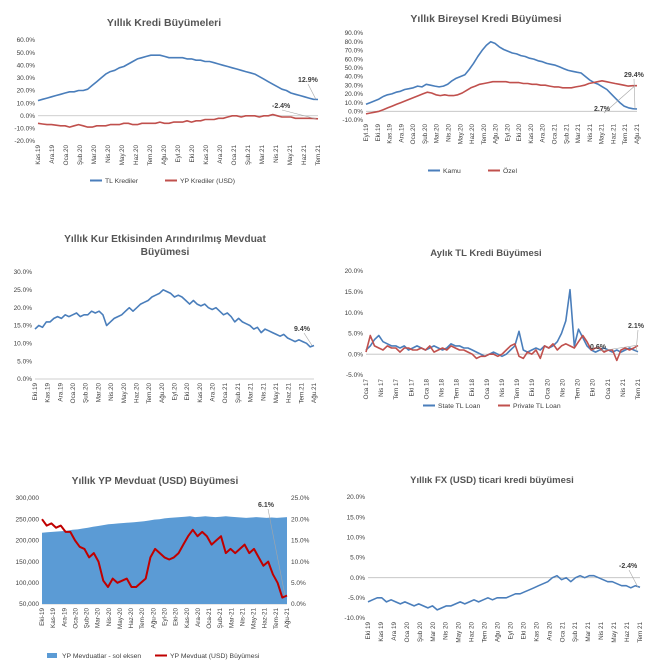 This screenshot has width=657, height=672. What do you see at coordinates (601, 631) in the screenshot?
I see `x-tick-label: Nis 21` at bounding box center [601, 631].